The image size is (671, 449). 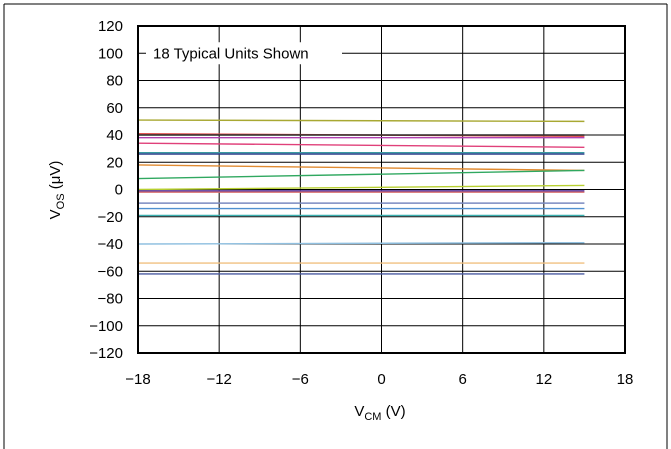 What do you see at coordinates (119, 190) in the screenshot?
I see `y-tick-label: 0` at bounding box center [119, 190].